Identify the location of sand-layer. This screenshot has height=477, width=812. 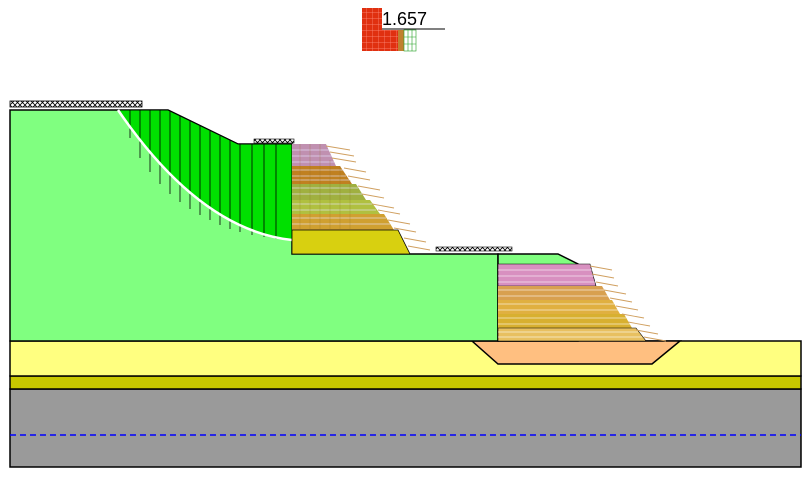
(405, 358).